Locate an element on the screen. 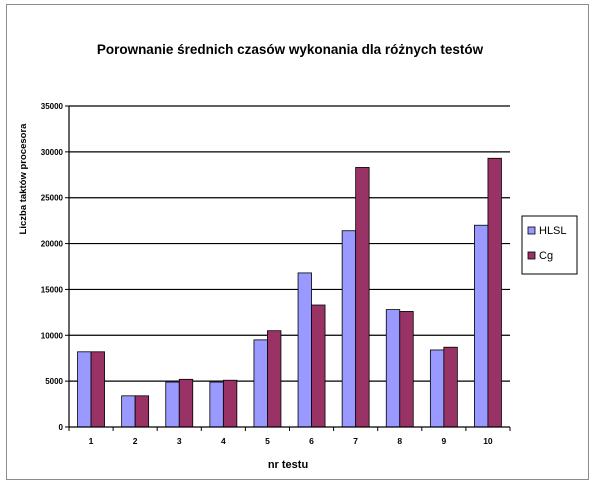 The image size is (595, 486). y-axis-title: Liczba taktów procesora is located at coordinates (23, 179).